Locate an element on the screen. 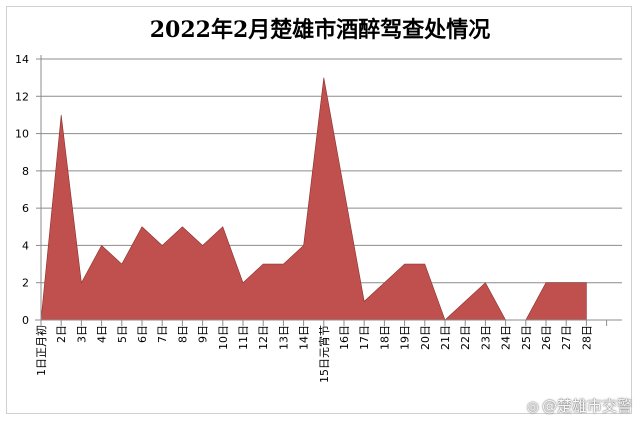 The image size is (640, 422). x-tick-label: 27日 is located at coordinates (566, 337).